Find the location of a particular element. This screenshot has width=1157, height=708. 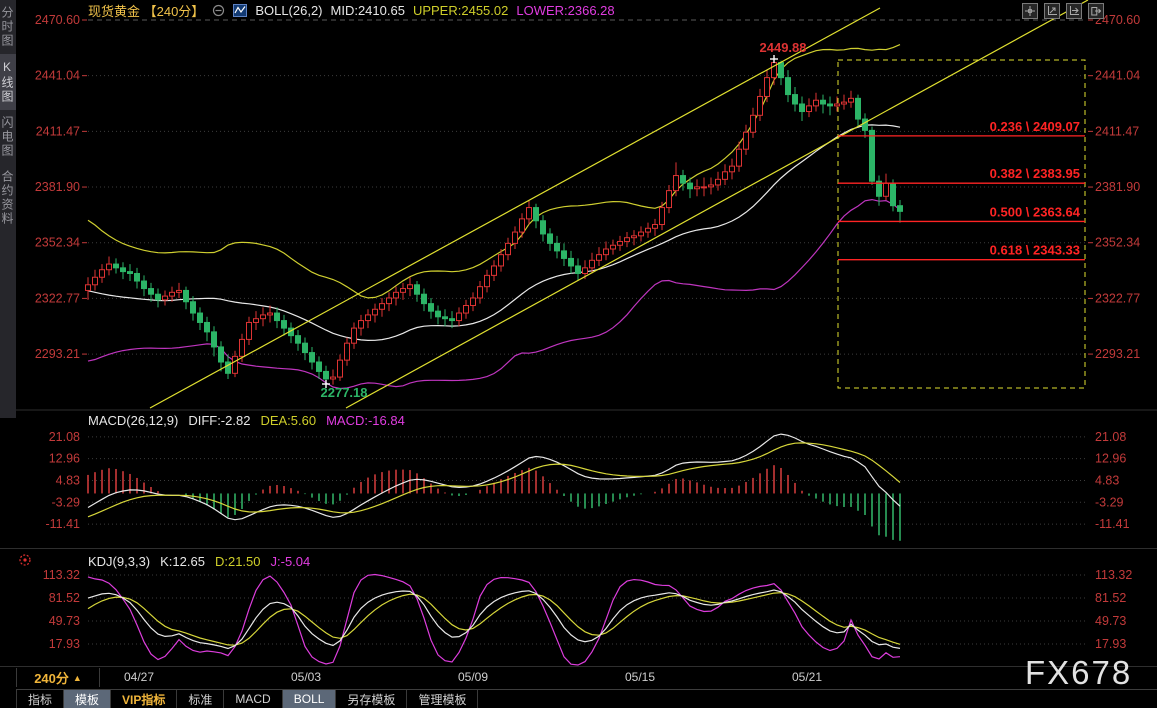

sidebar-tab-kline-chart: K线图 is located at coordinates (8, 82).